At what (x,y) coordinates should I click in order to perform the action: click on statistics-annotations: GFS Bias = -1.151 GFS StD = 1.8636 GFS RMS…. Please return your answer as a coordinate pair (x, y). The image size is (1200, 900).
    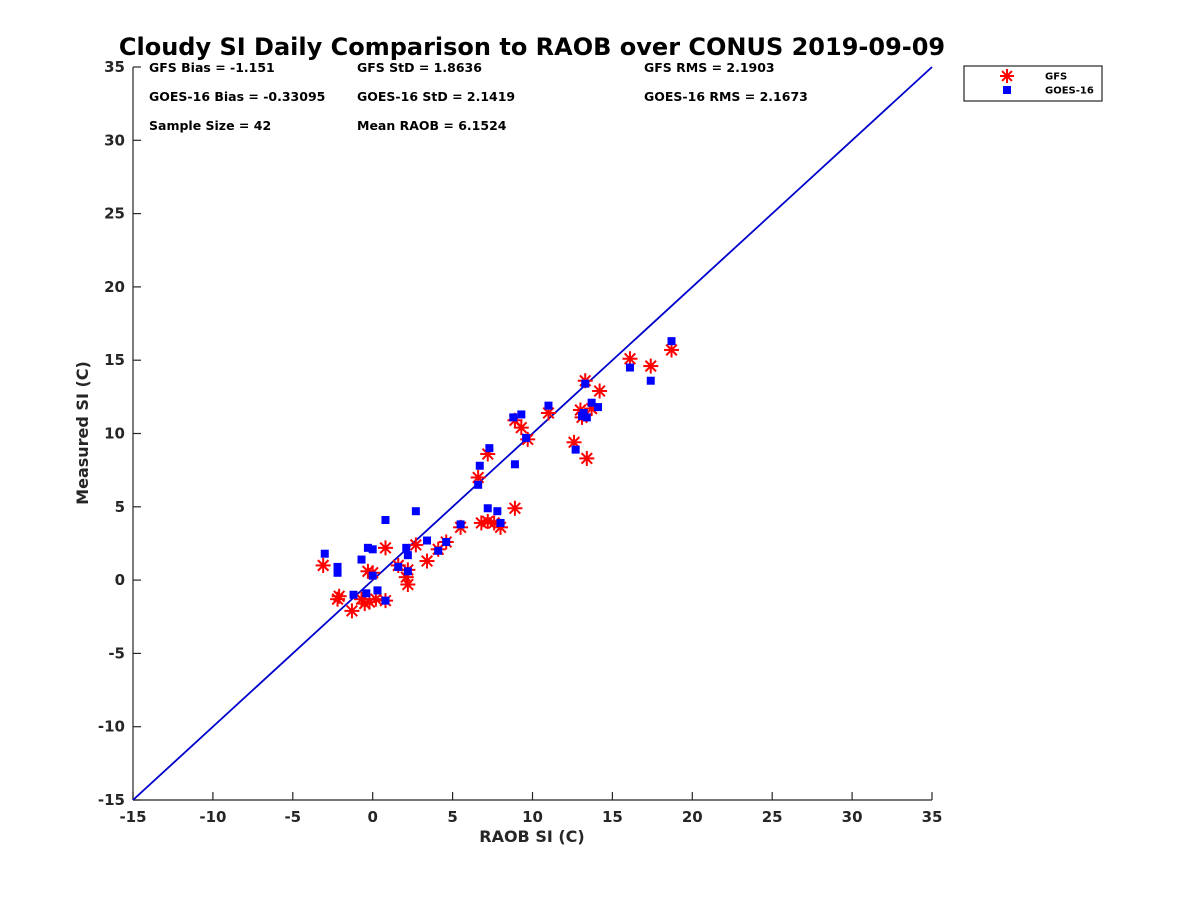
    Looking at the image, I should click on (478, 96).